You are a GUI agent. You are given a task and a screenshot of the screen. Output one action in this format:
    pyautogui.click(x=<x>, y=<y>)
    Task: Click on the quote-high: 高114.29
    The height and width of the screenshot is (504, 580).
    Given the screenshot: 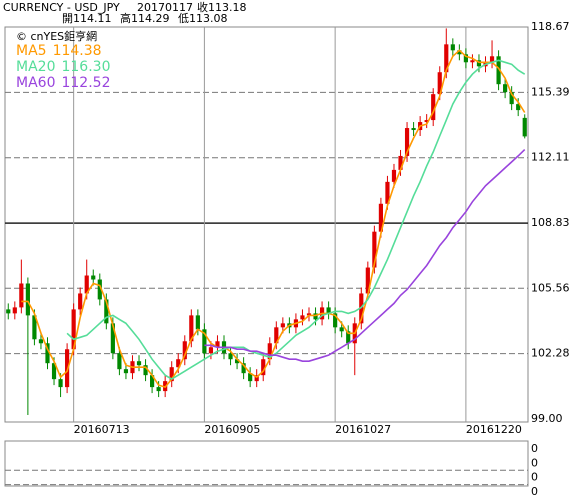 What is the action you would take?
    pyautogui.click(x=145, y=18)
    